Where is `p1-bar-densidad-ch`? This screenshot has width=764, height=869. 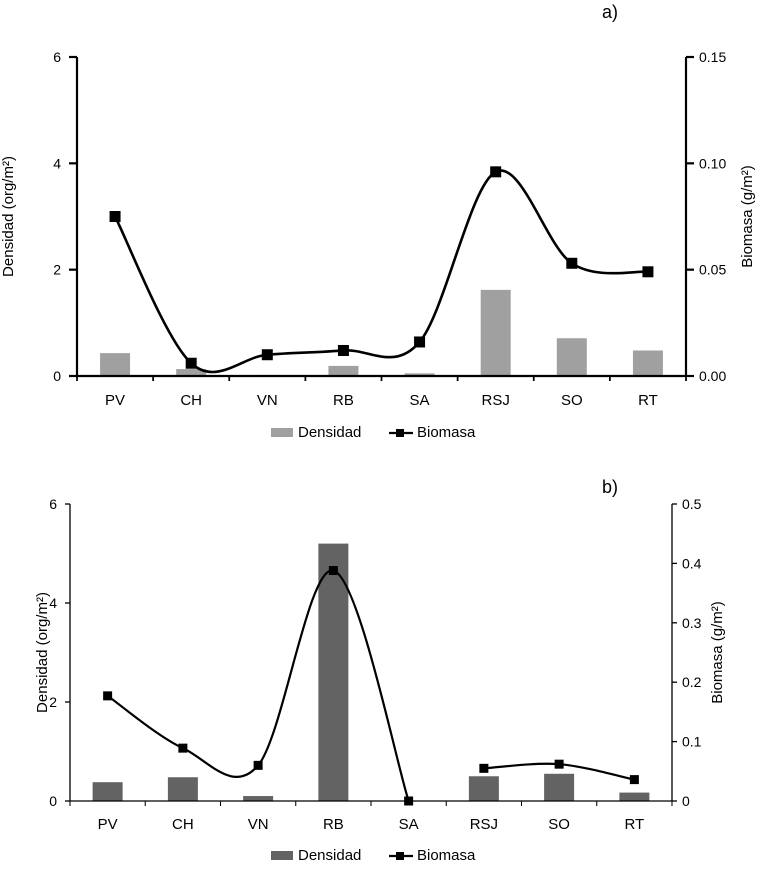
p1-bar-densidad-ch is located at coordinates (191, 372).